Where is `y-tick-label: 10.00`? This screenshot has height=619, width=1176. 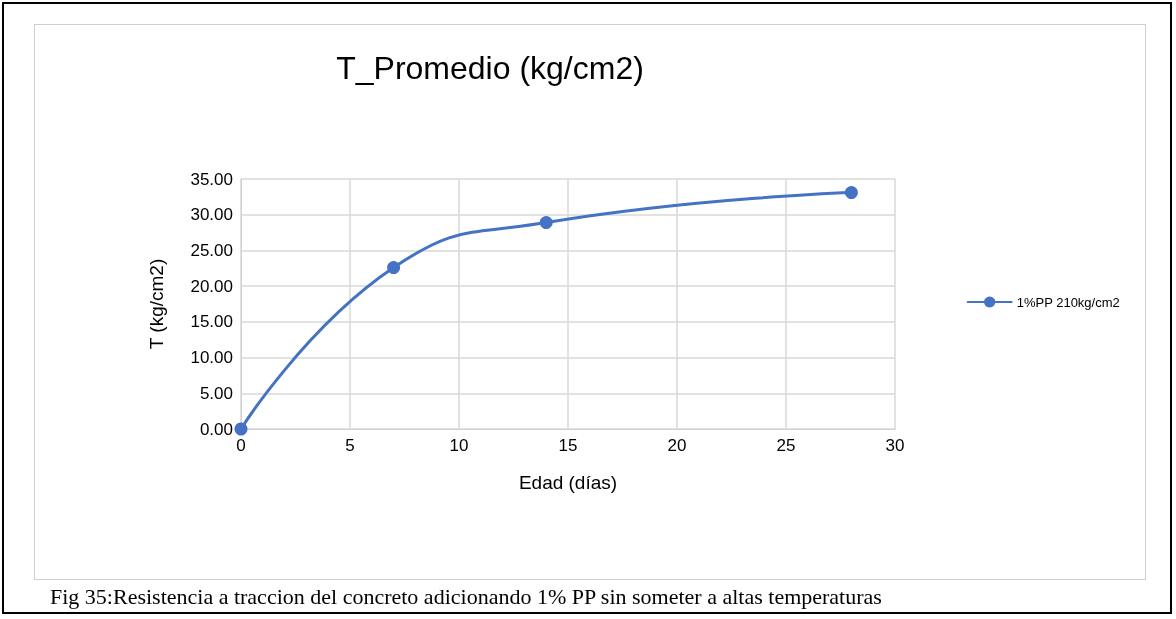 y-tick-label: 10.00 is located at coordinates (211, 358).